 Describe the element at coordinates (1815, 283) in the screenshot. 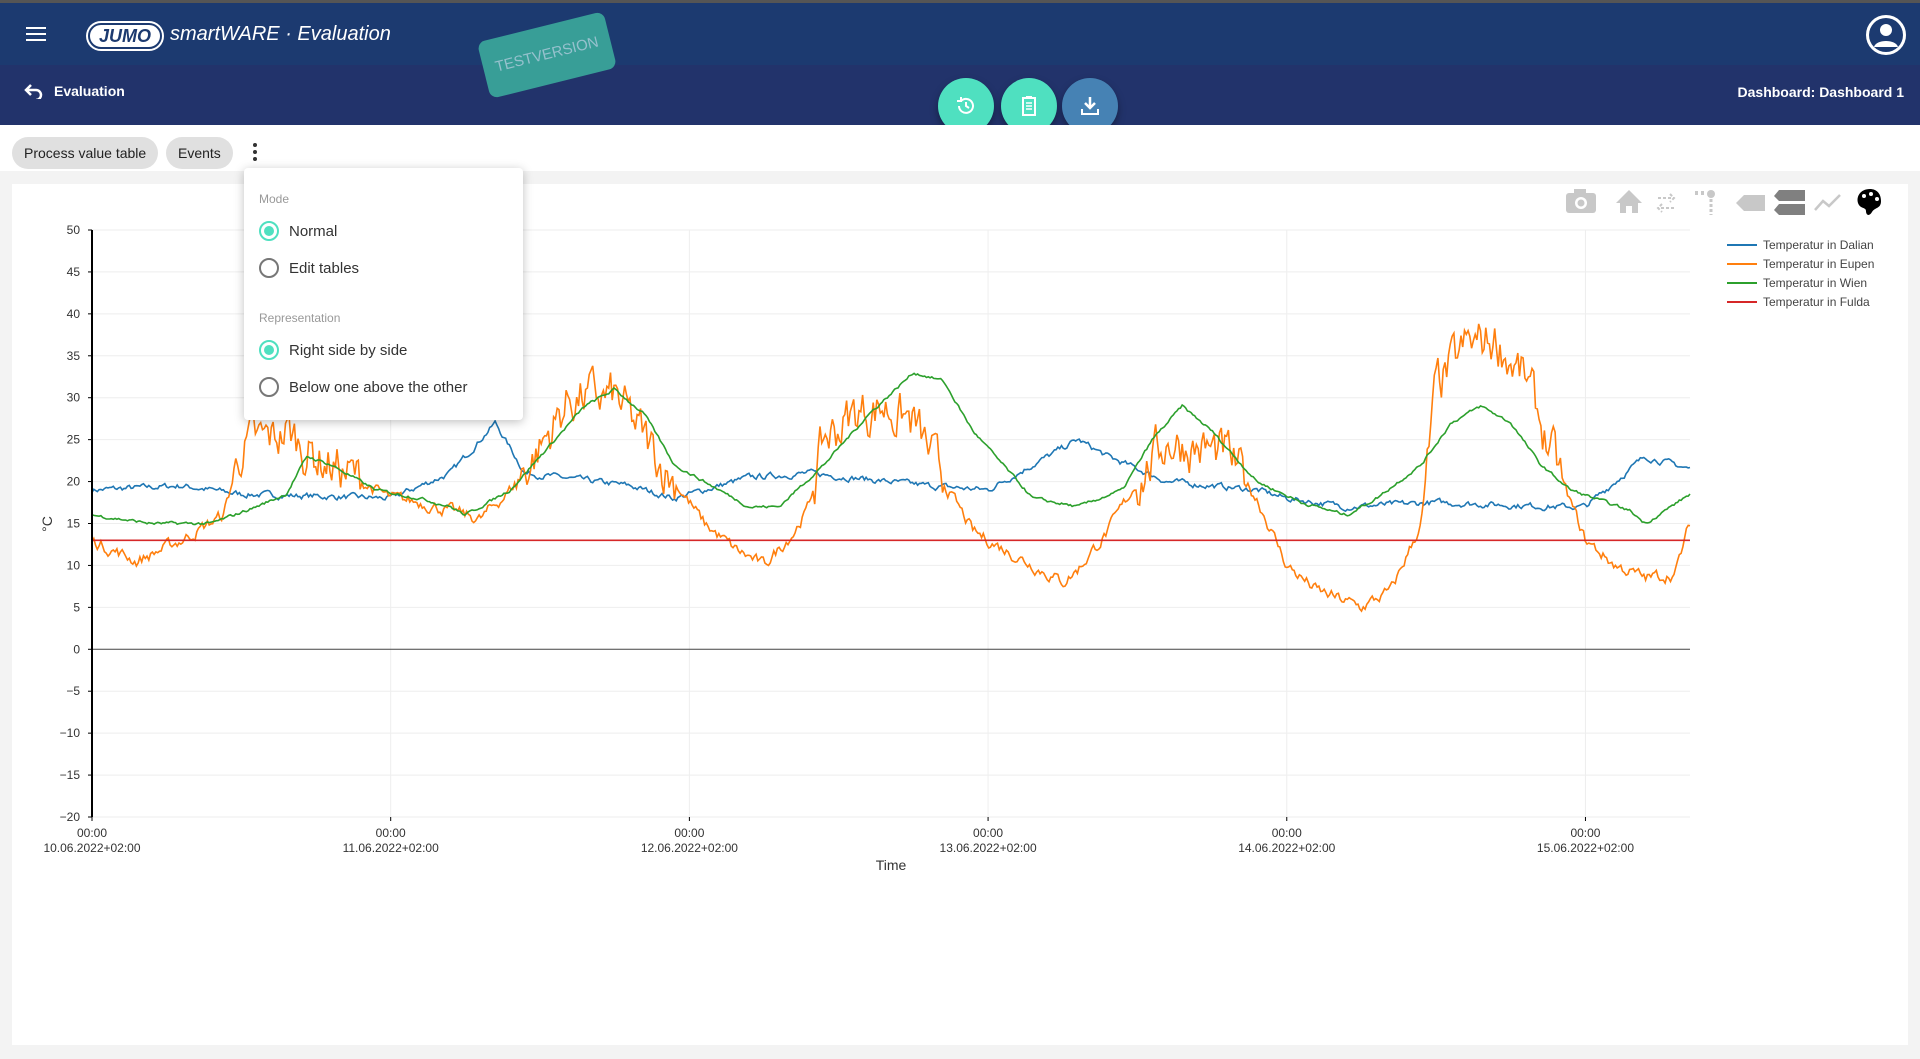

I see `legend-label: Temperatur in Wien` at that location.